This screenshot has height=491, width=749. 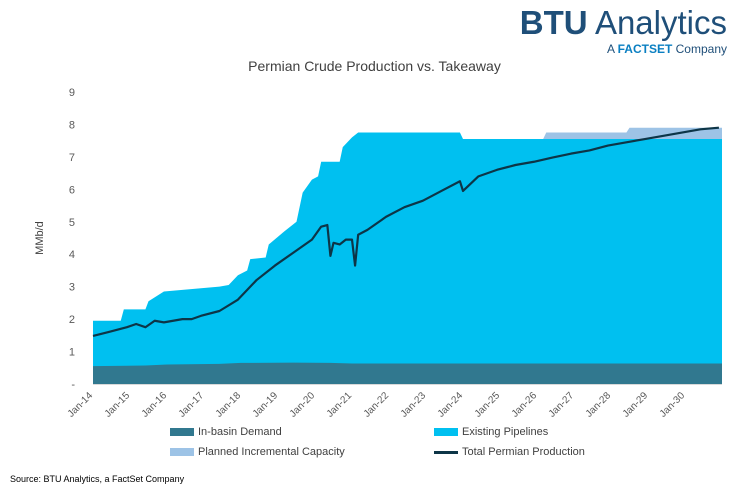 I want to click on x-tick-label: Jan-29, so click(x=636, y=405).